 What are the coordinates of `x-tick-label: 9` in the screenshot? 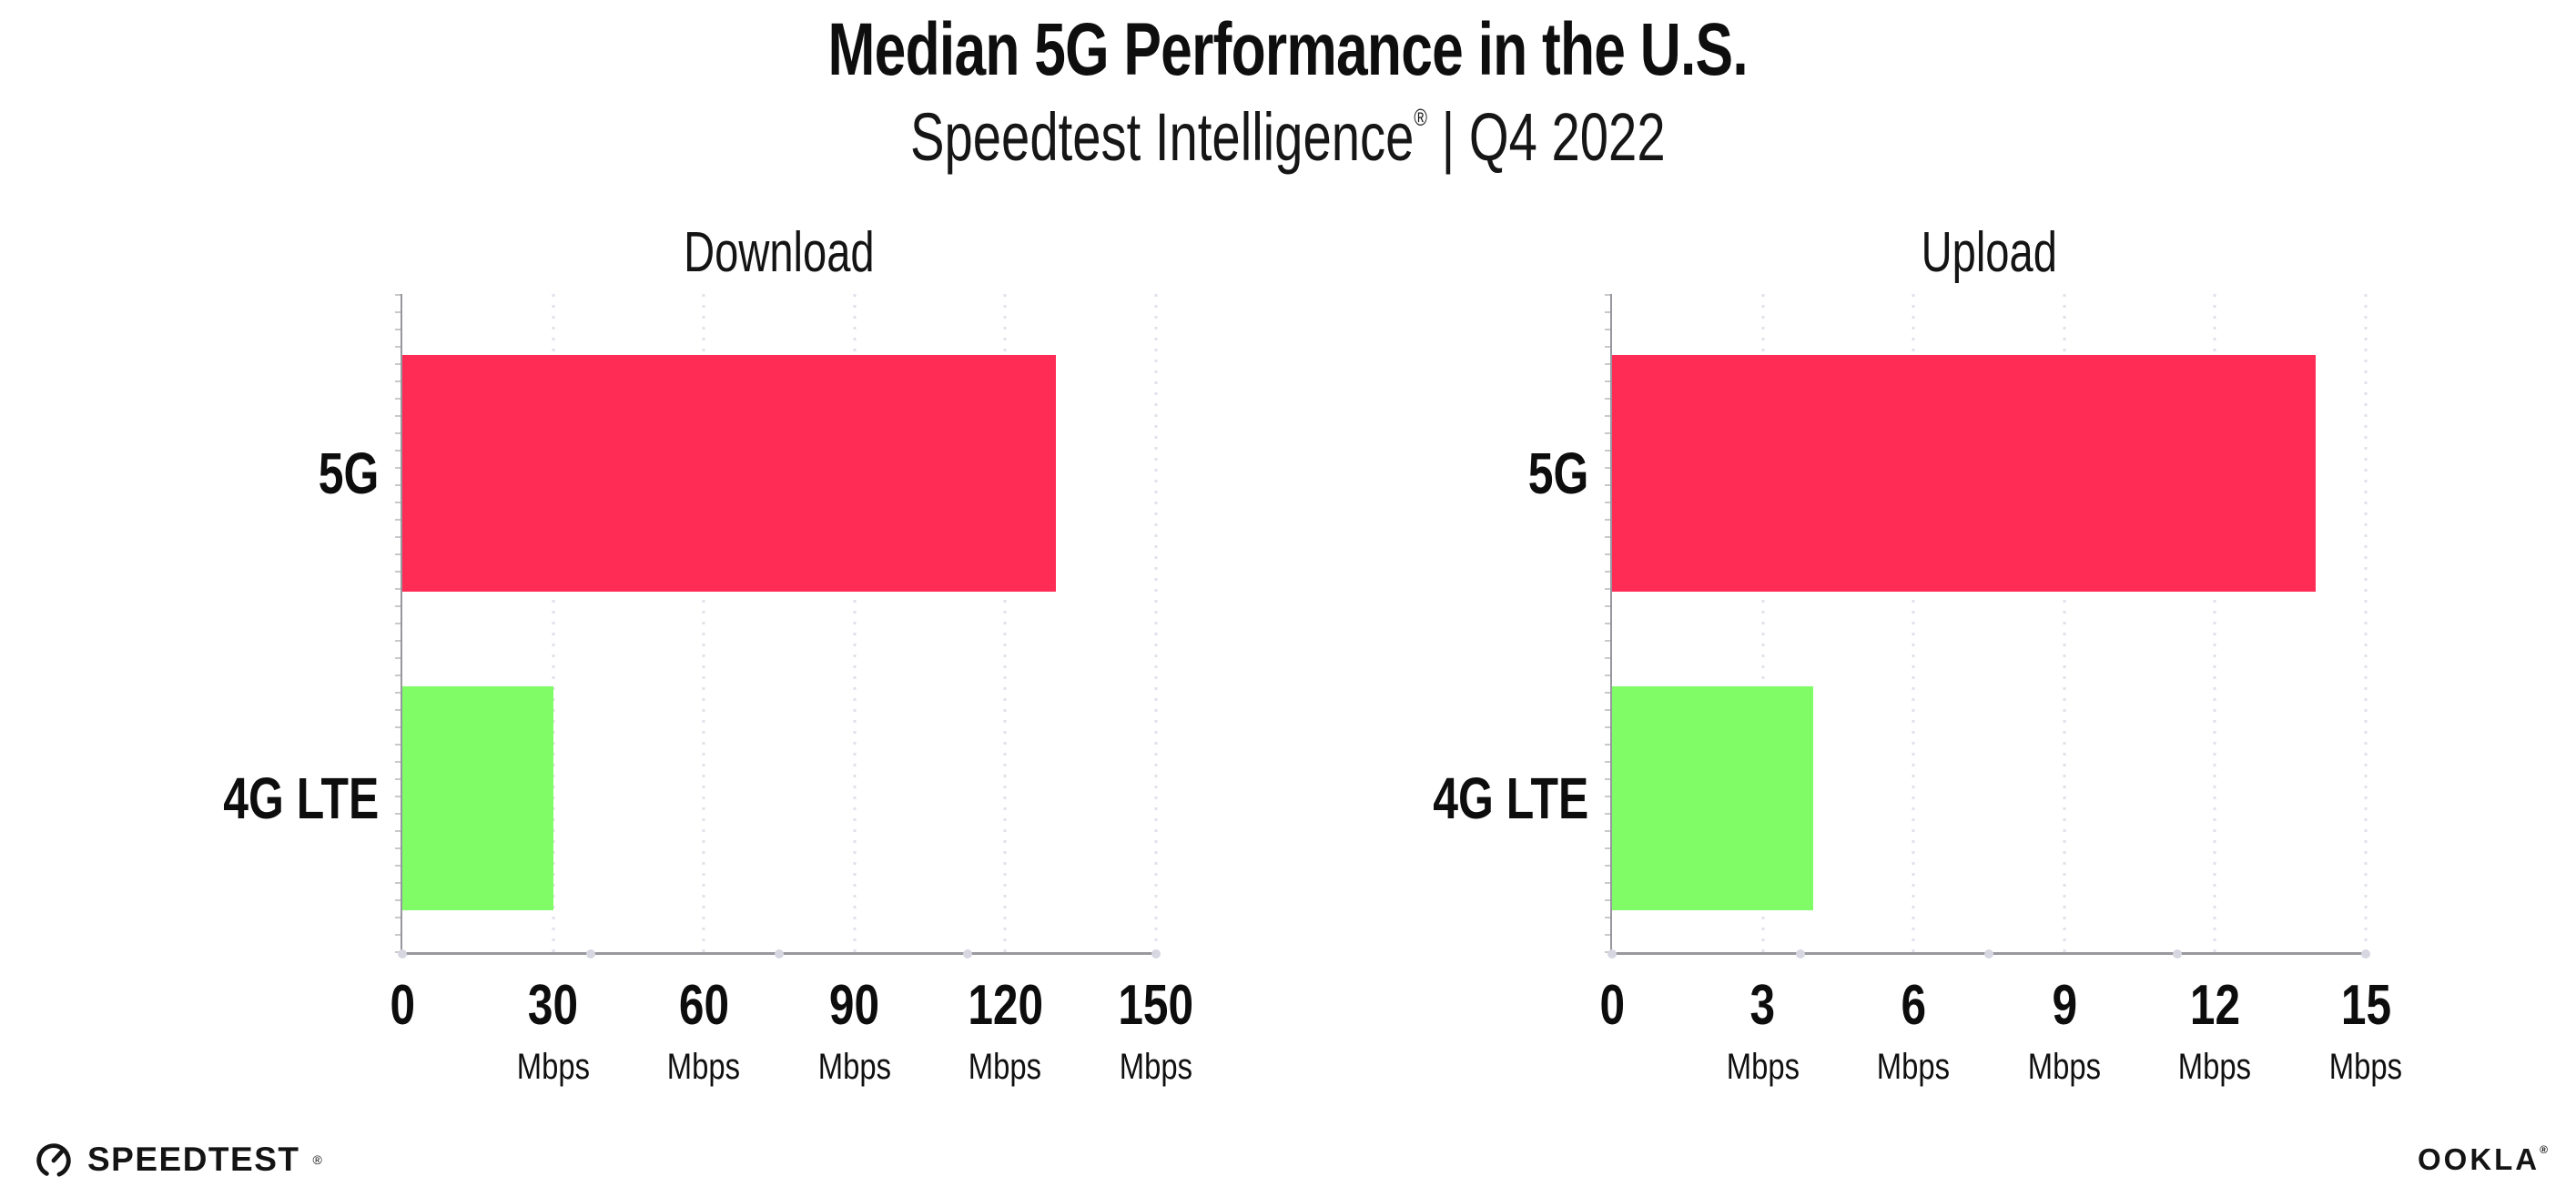 It's located at (2064, 1005).